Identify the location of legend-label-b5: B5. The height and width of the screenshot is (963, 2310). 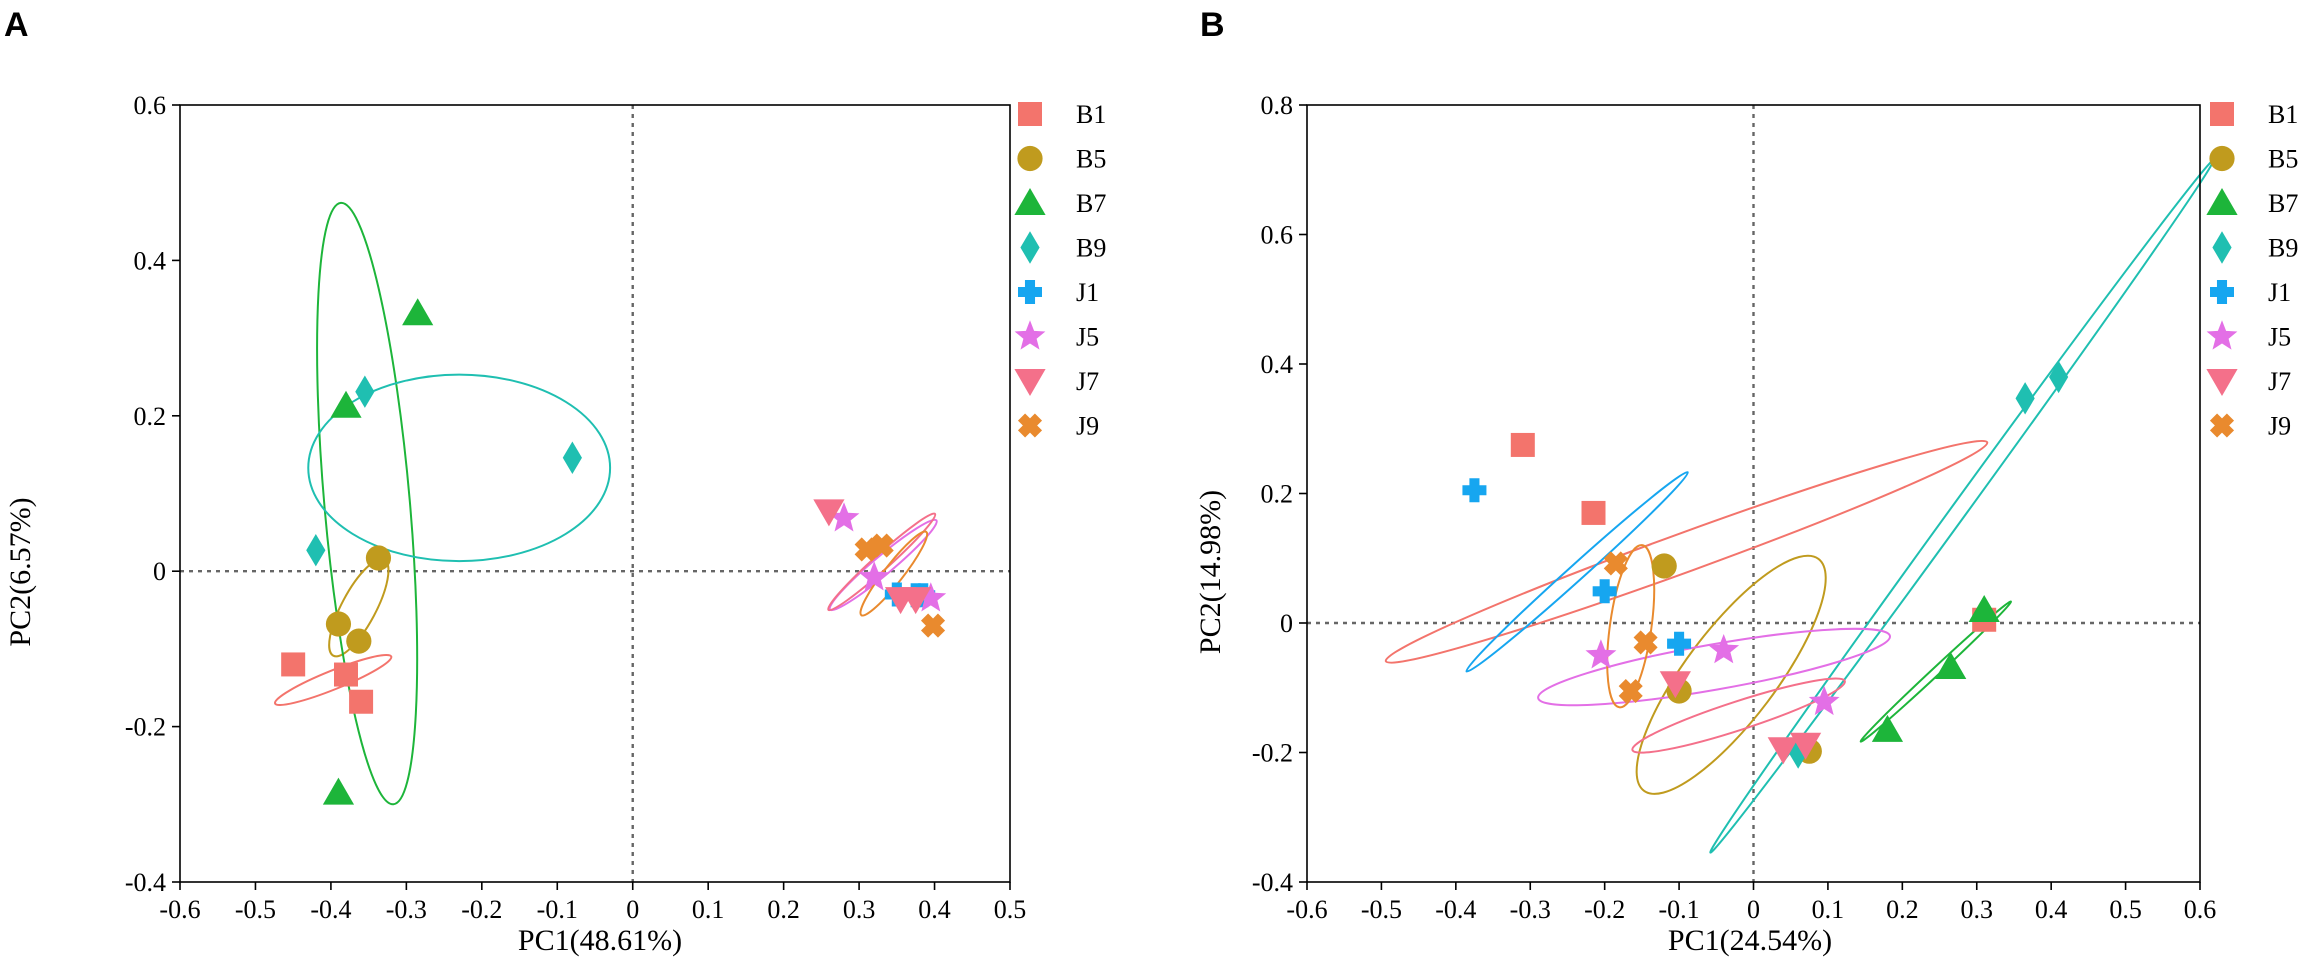
(2283, 159).